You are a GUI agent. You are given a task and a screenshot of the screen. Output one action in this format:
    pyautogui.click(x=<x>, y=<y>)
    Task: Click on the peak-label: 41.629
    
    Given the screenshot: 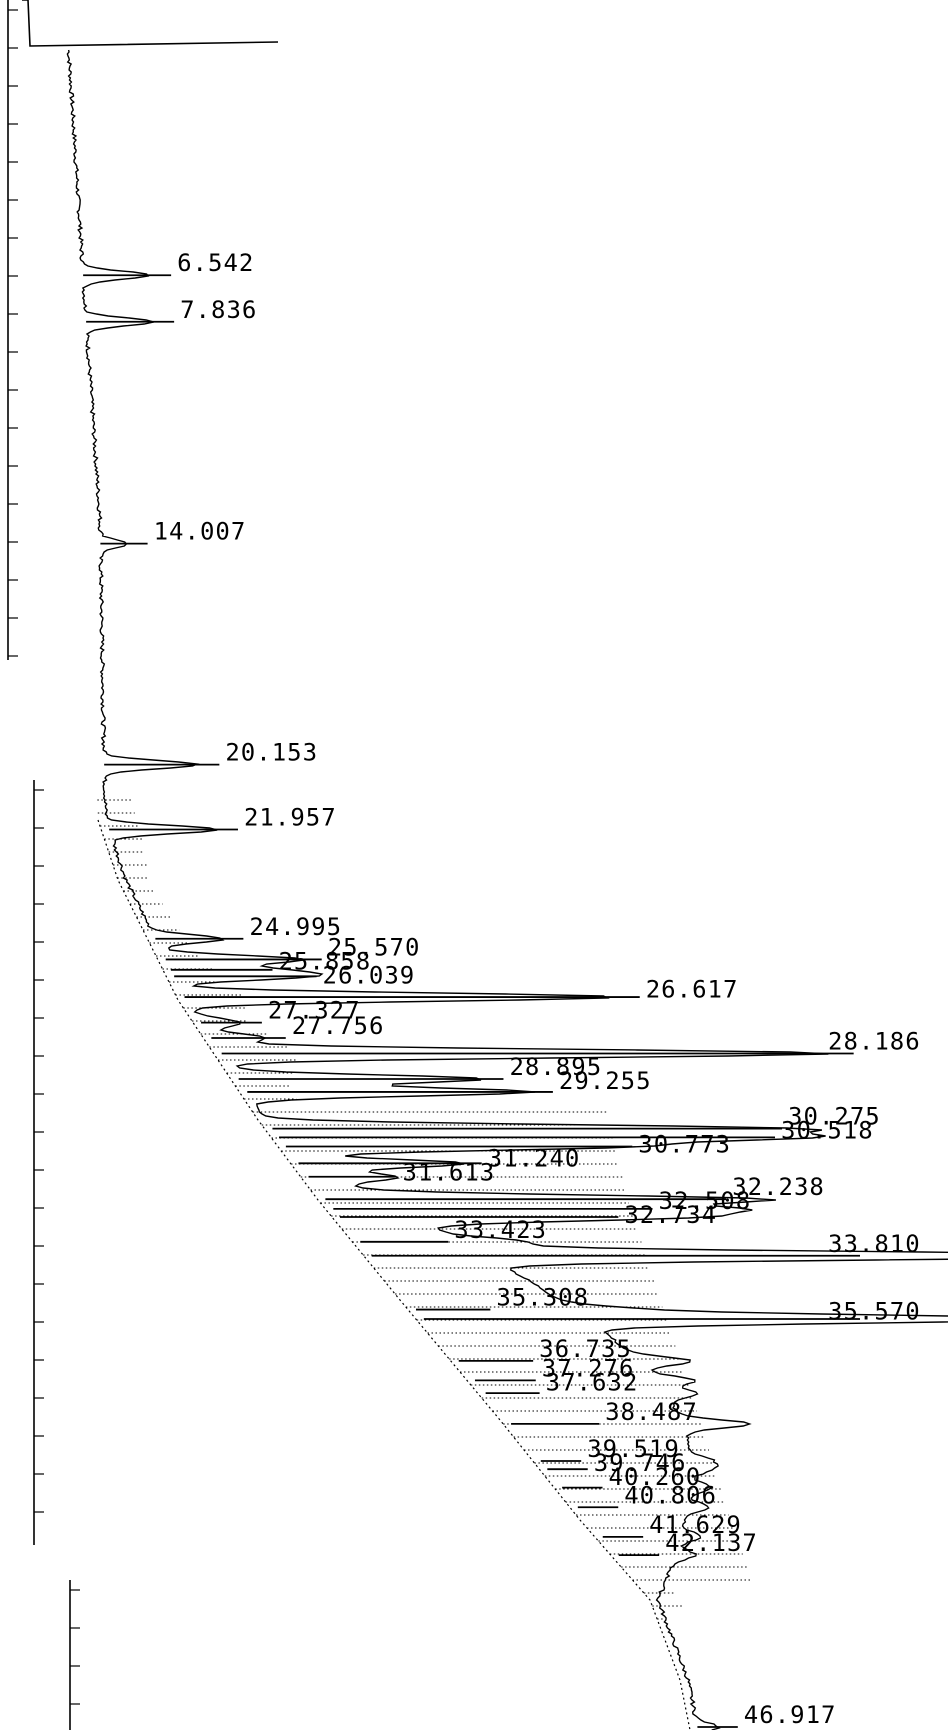 What is the action you would take?
    pyautogui.click(x=695, y=1525)
    